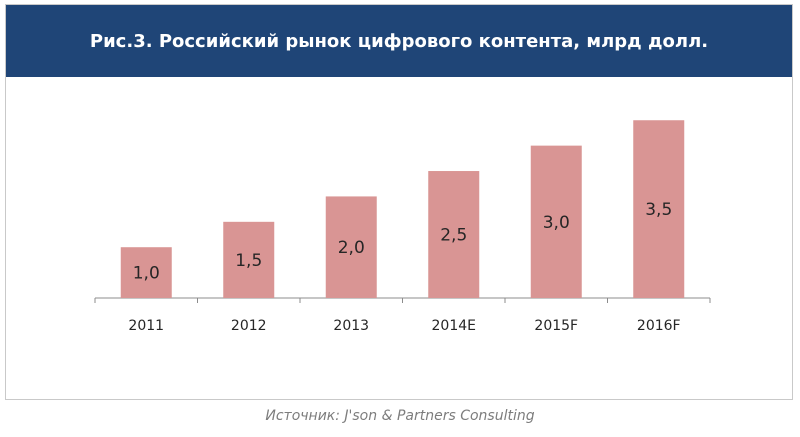 The height and width of the screenshot is (437, 800). I want to click on bar-2016F, so click(659, 209).